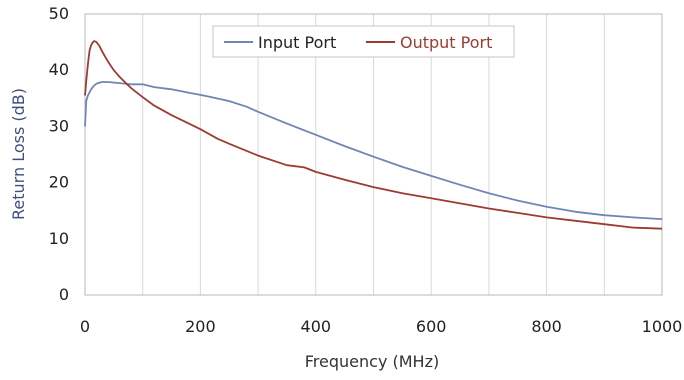  What do you see at coordinates (662, 326) in the screenshot?
I see `x-tick-label: 1000` at bounding box center [662, 326].